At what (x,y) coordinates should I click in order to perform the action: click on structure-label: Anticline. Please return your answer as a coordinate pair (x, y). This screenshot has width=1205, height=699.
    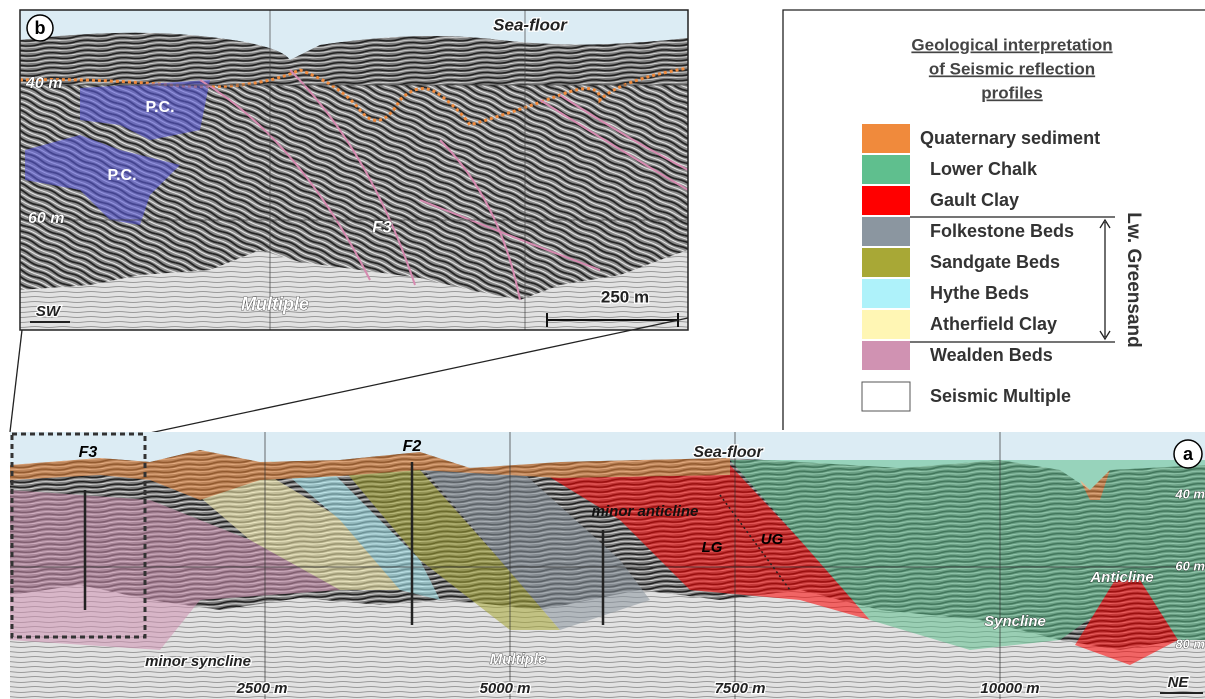
    Looking at the image, I should click on (1121, 577).